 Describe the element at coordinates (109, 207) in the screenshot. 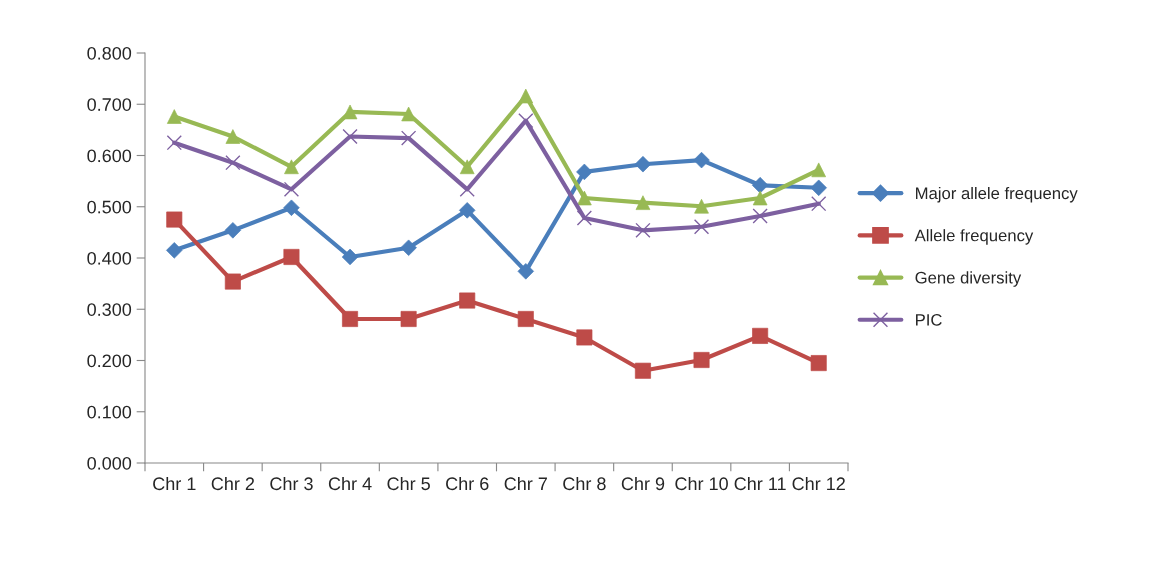

I see `y-tick-label: 0.500` at that location.